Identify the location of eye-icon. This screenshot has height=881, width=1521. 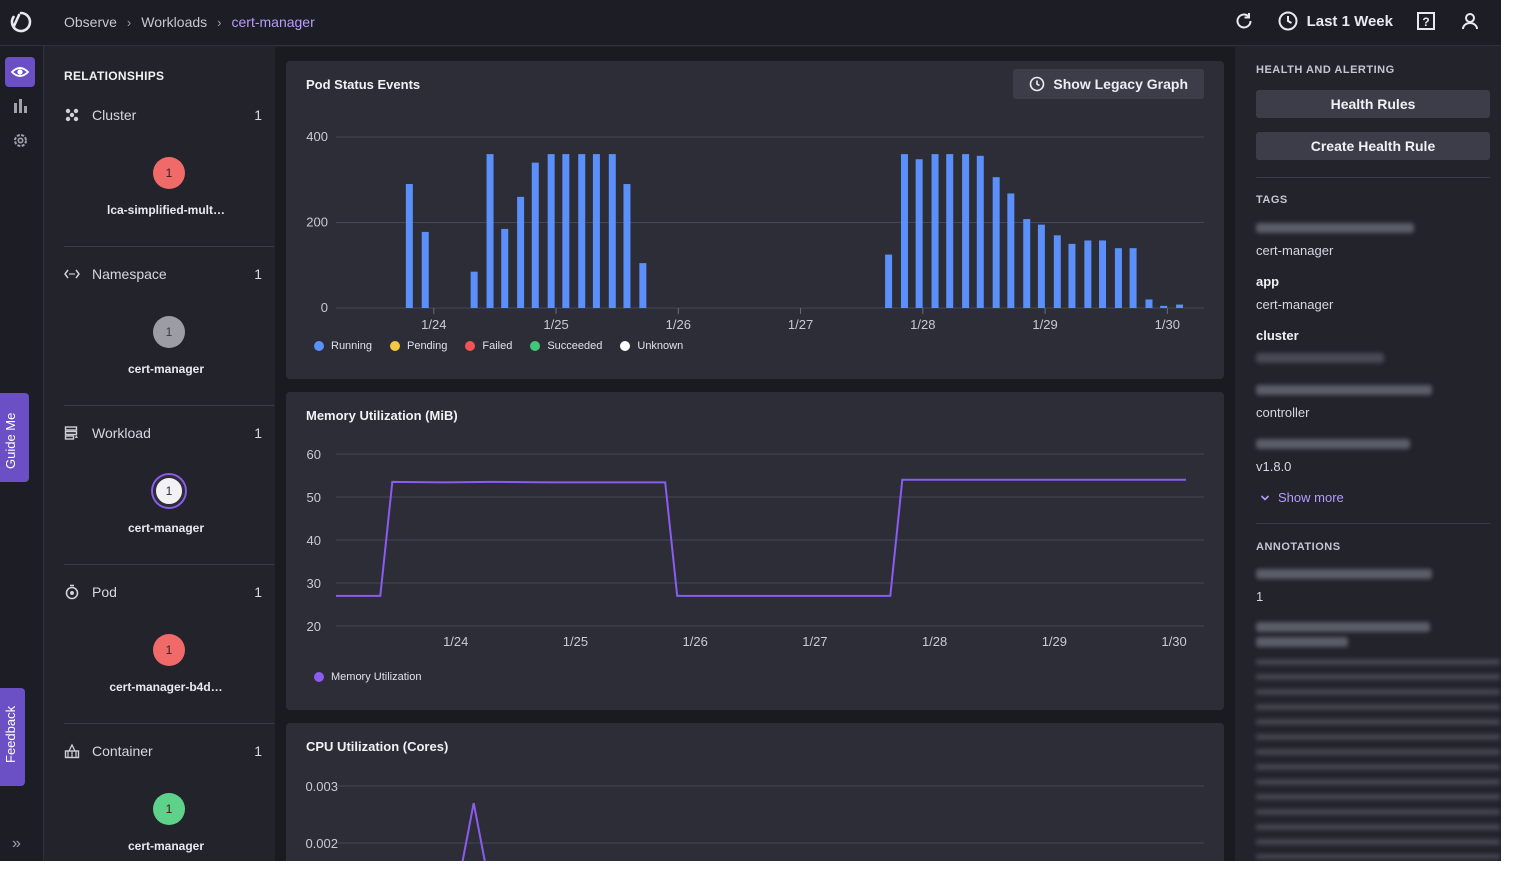
(20, 72).